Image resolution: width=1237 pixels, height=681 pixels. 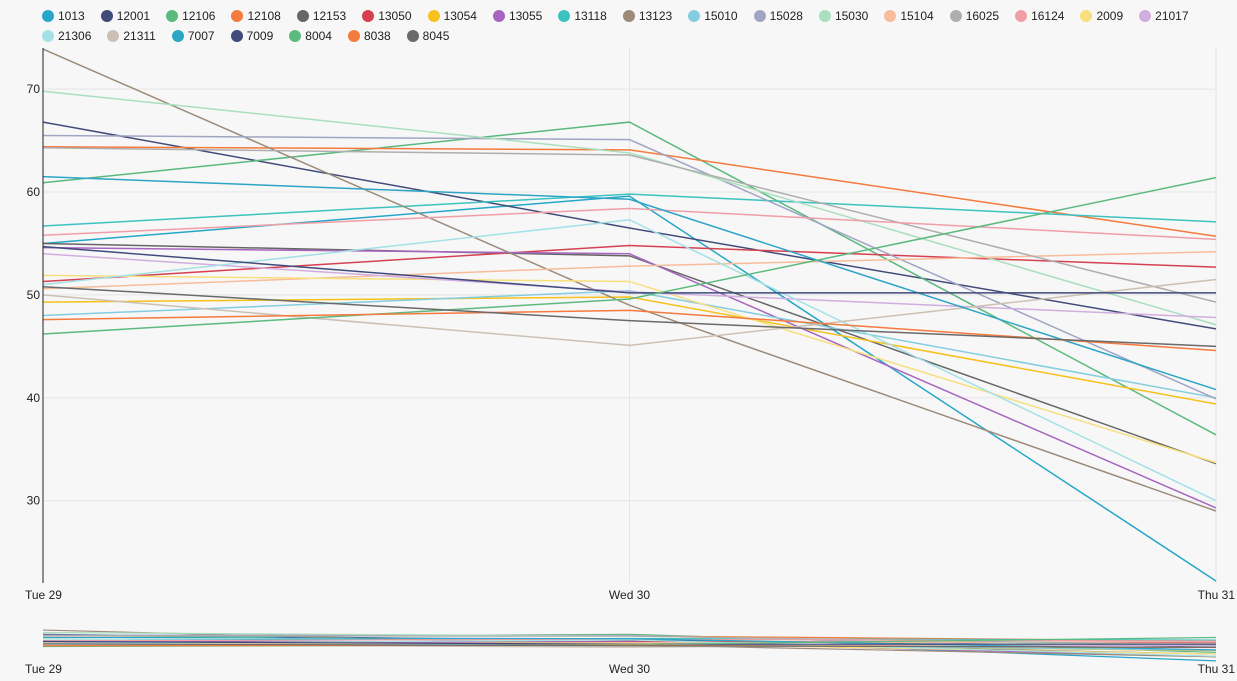 I want to click on y-tick-label: 30, so click(x=34, y=501).